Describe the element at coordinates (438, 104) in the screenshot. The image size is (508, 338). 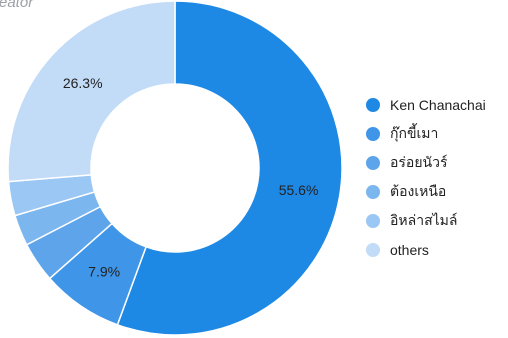
I see `legend-label: Ken Chanachai` at that location.